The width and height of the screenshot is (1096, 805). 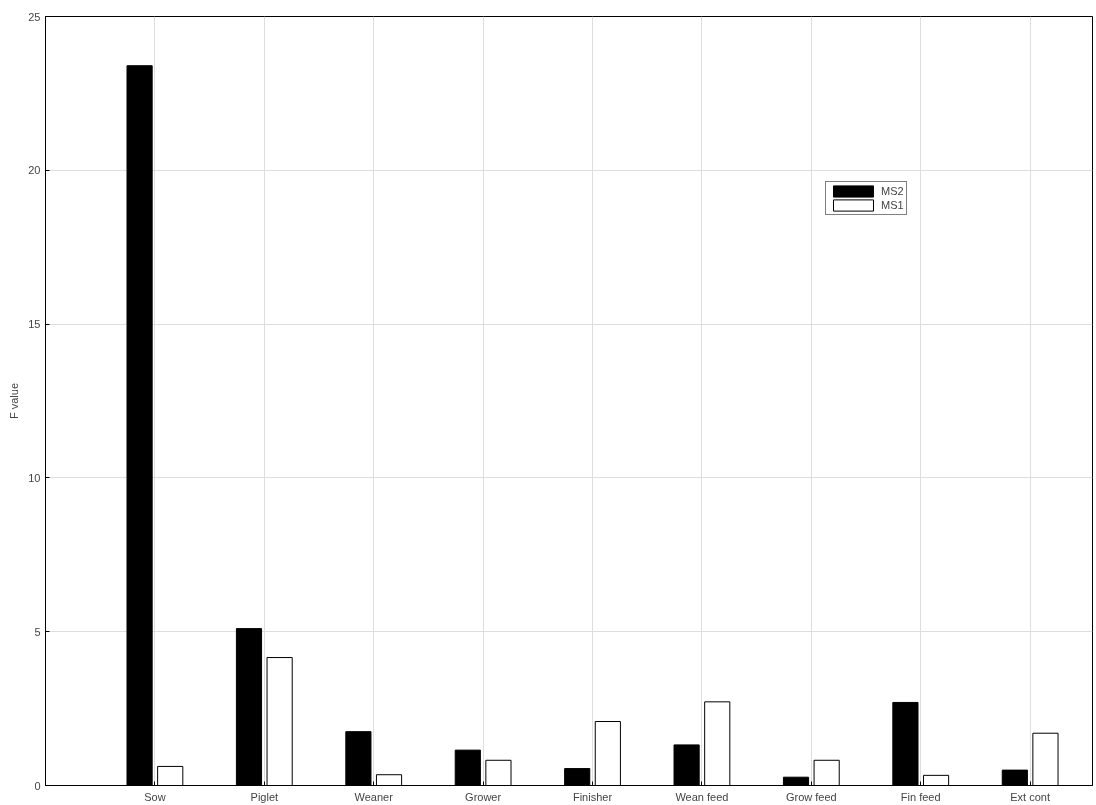 I want to click on y-axis-title: F value, so click(x=14, y=401).